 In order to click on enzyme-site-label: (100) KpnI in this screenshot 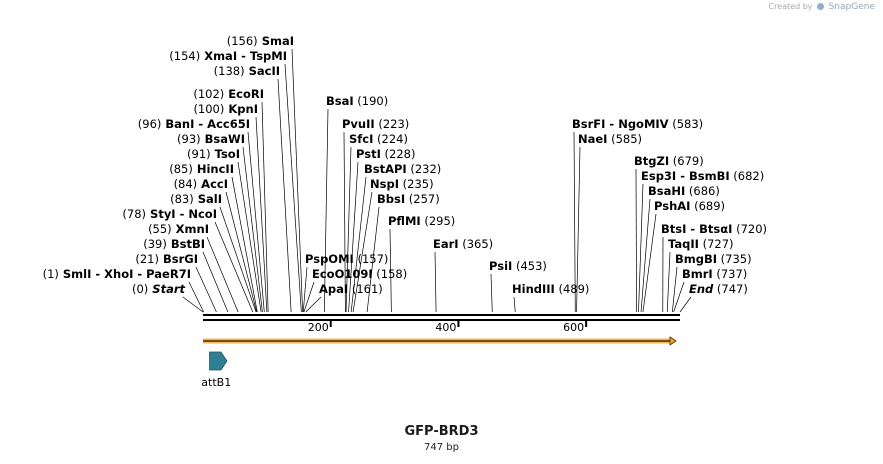, I will do `click(225, 109)`.